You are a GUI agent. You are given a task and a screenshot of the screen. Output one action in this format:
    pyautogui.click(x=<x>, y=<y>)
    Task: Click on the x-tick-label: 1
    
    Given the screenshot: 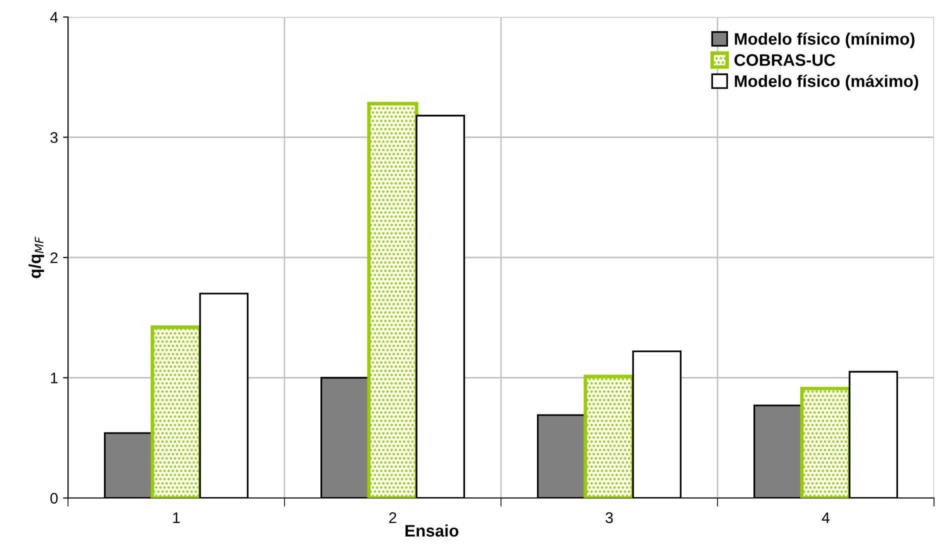 What is the action you would take?
    pyautogui.click(x=176, y=517)
    